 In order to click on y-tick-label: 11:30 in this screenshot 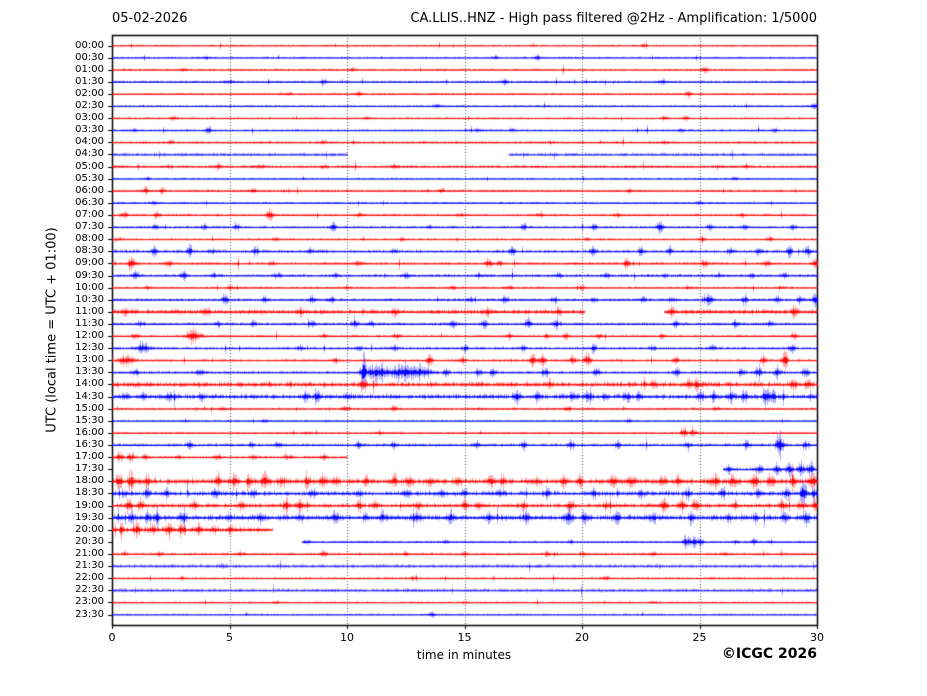, I will do `click(89, 323)`.